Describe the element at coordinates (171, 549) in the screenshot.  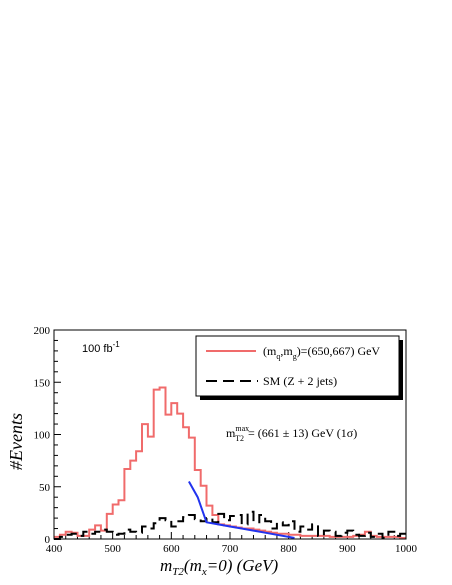
I see `x-tick-label-600: 600` at that location.